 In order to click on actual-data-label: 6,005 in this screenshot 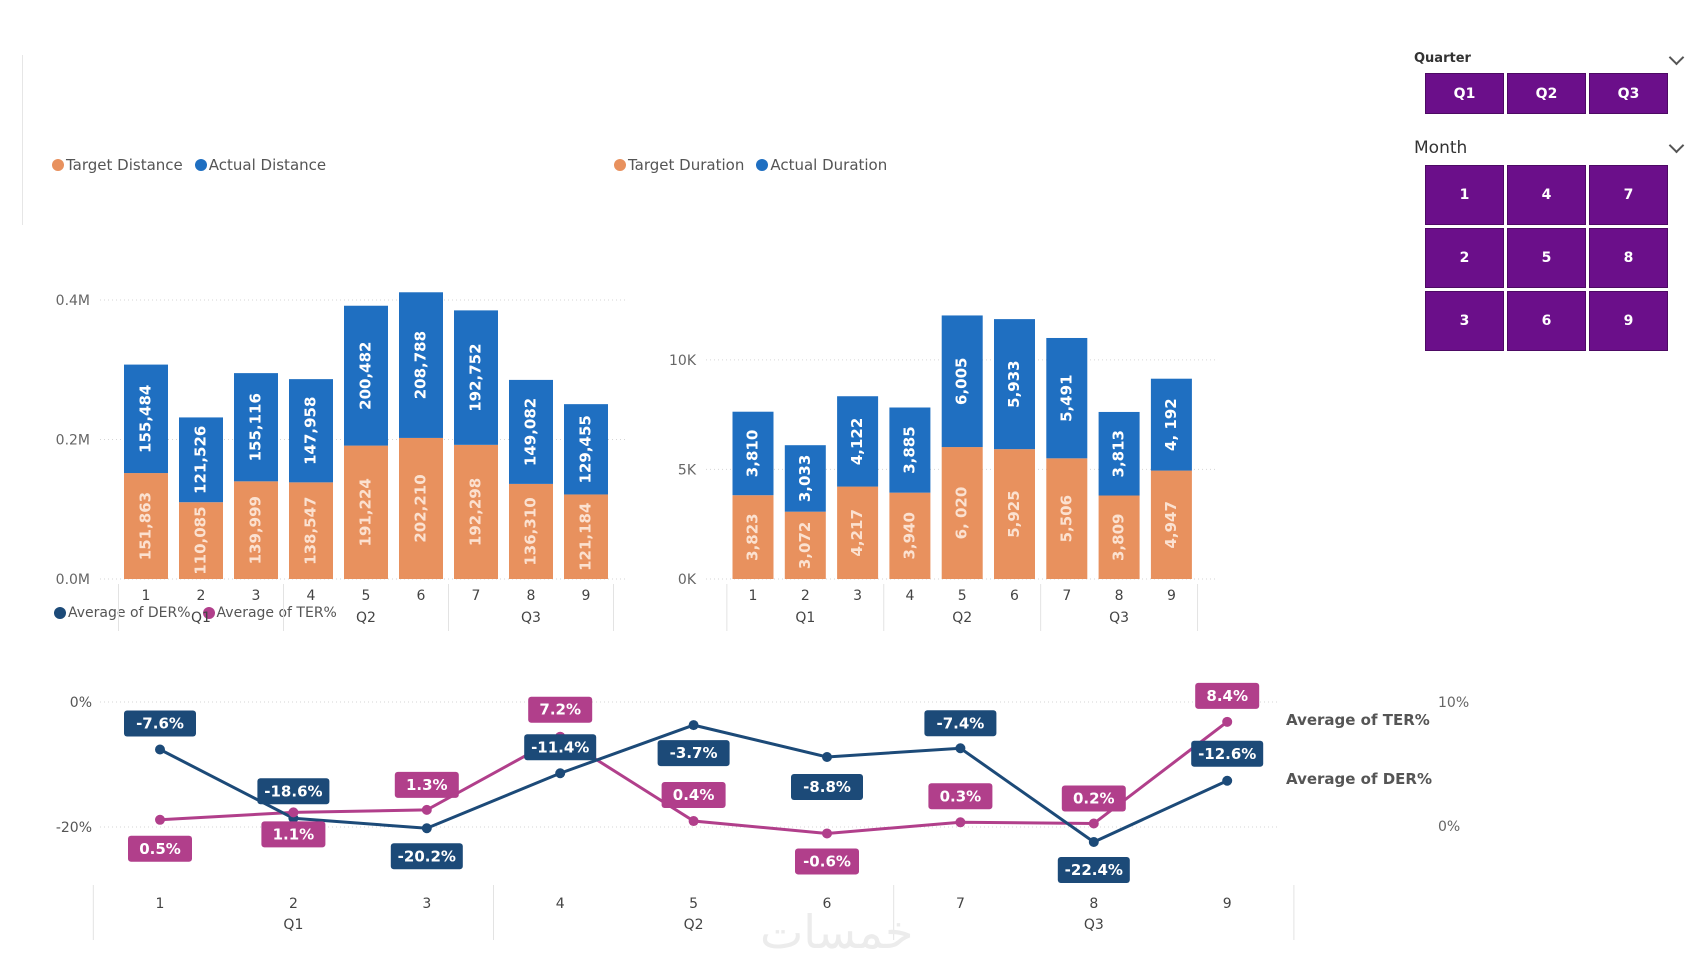, I will do `click(962, 381)`.